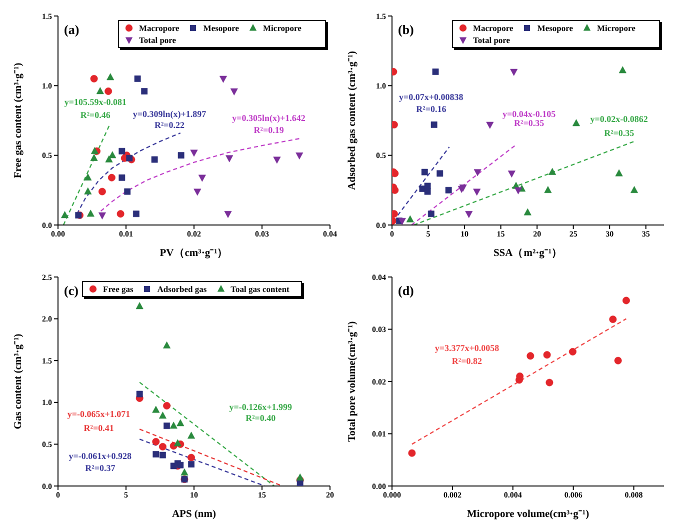 The width and height of the screenshot is (684, 526). I want to click on text: (b), so click(406, 30).